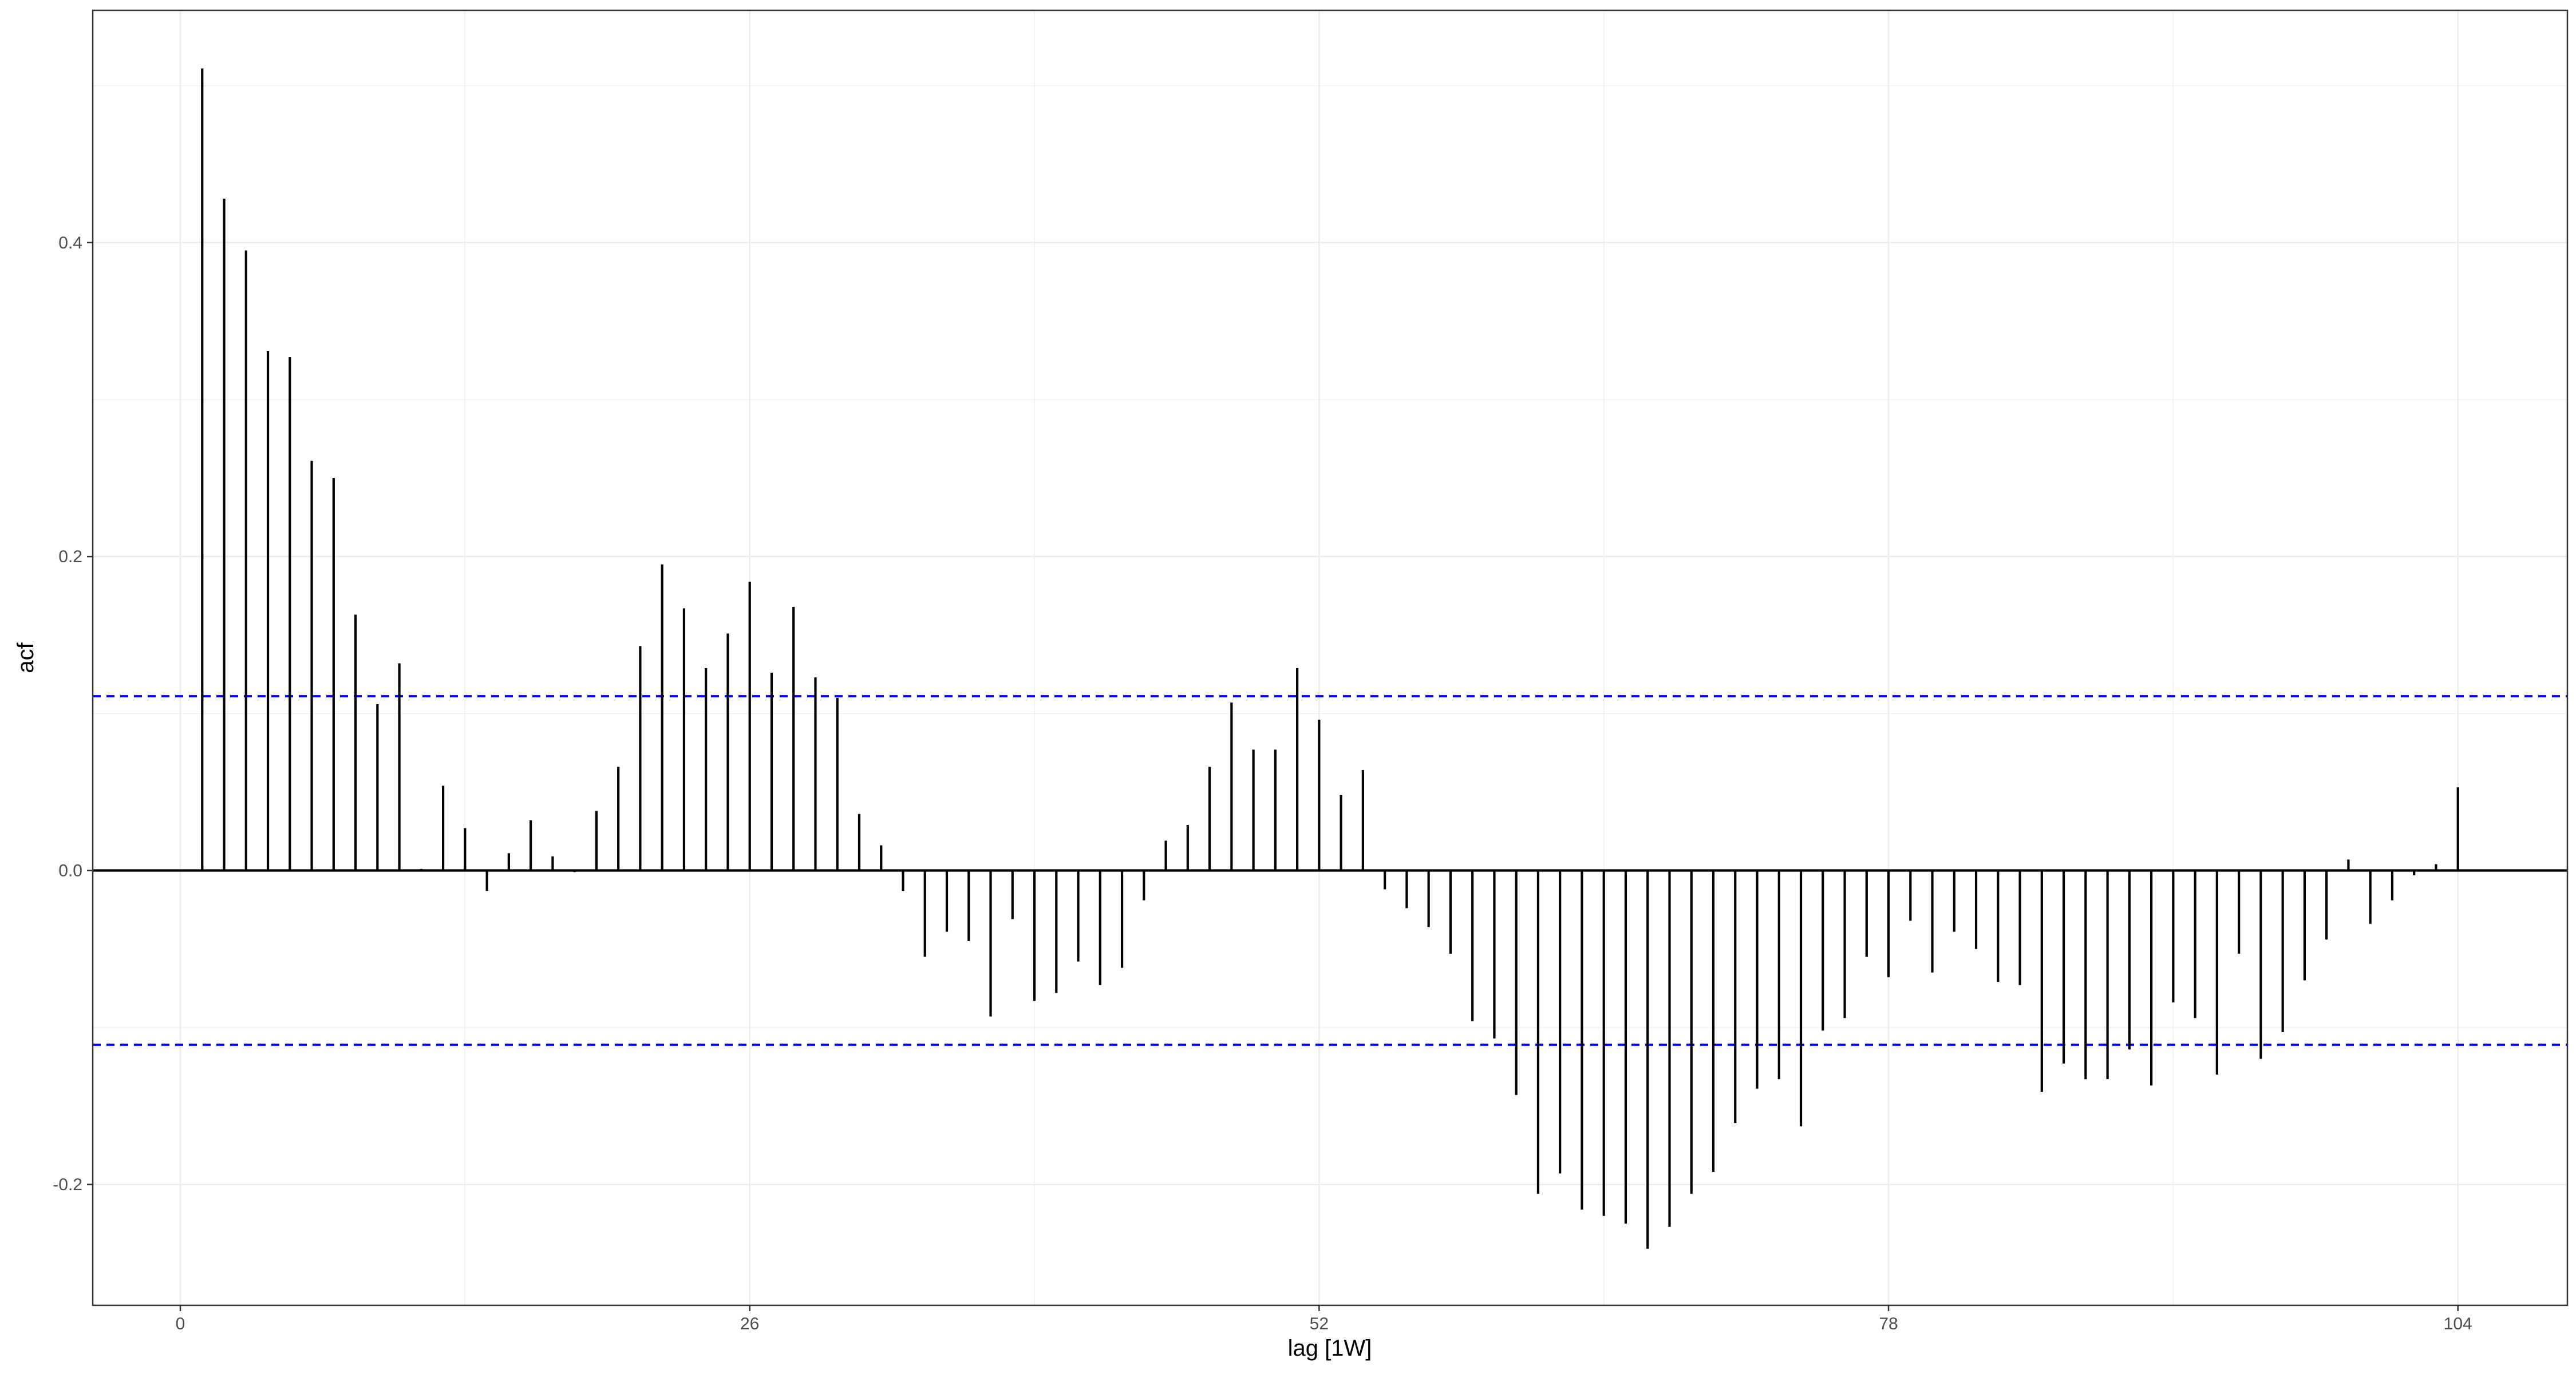  I want to click on x-axis-title: lag [1W], so click(1330, 1349).